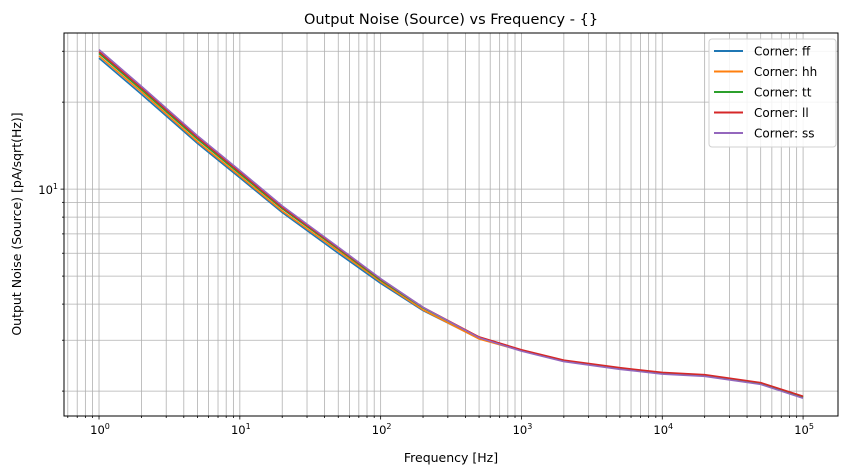 The height and width of the screenshot is (475, 849). Describe the element at coordinates (782, 52) in the screenshot. I see `legend-label: Corner: ff` at that location.